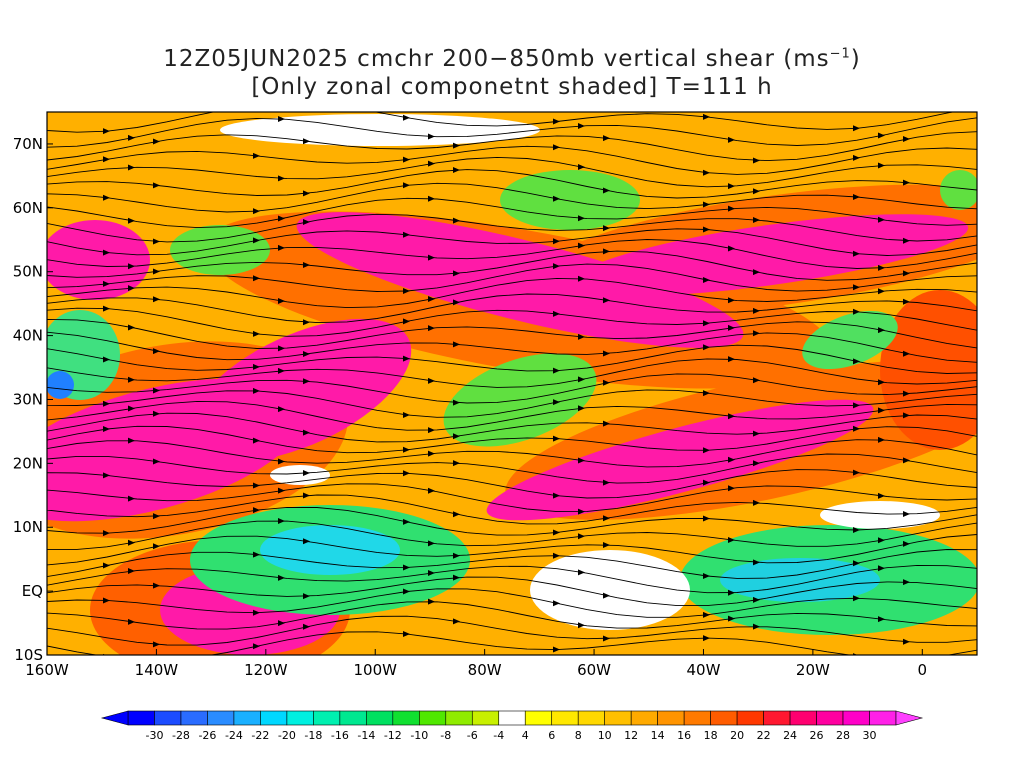 The height and width of the screenshot is (768, 1024). Describe the element at coordinates (234, 735) in the screenshot. I see `colorbar-label: -24` at that location.